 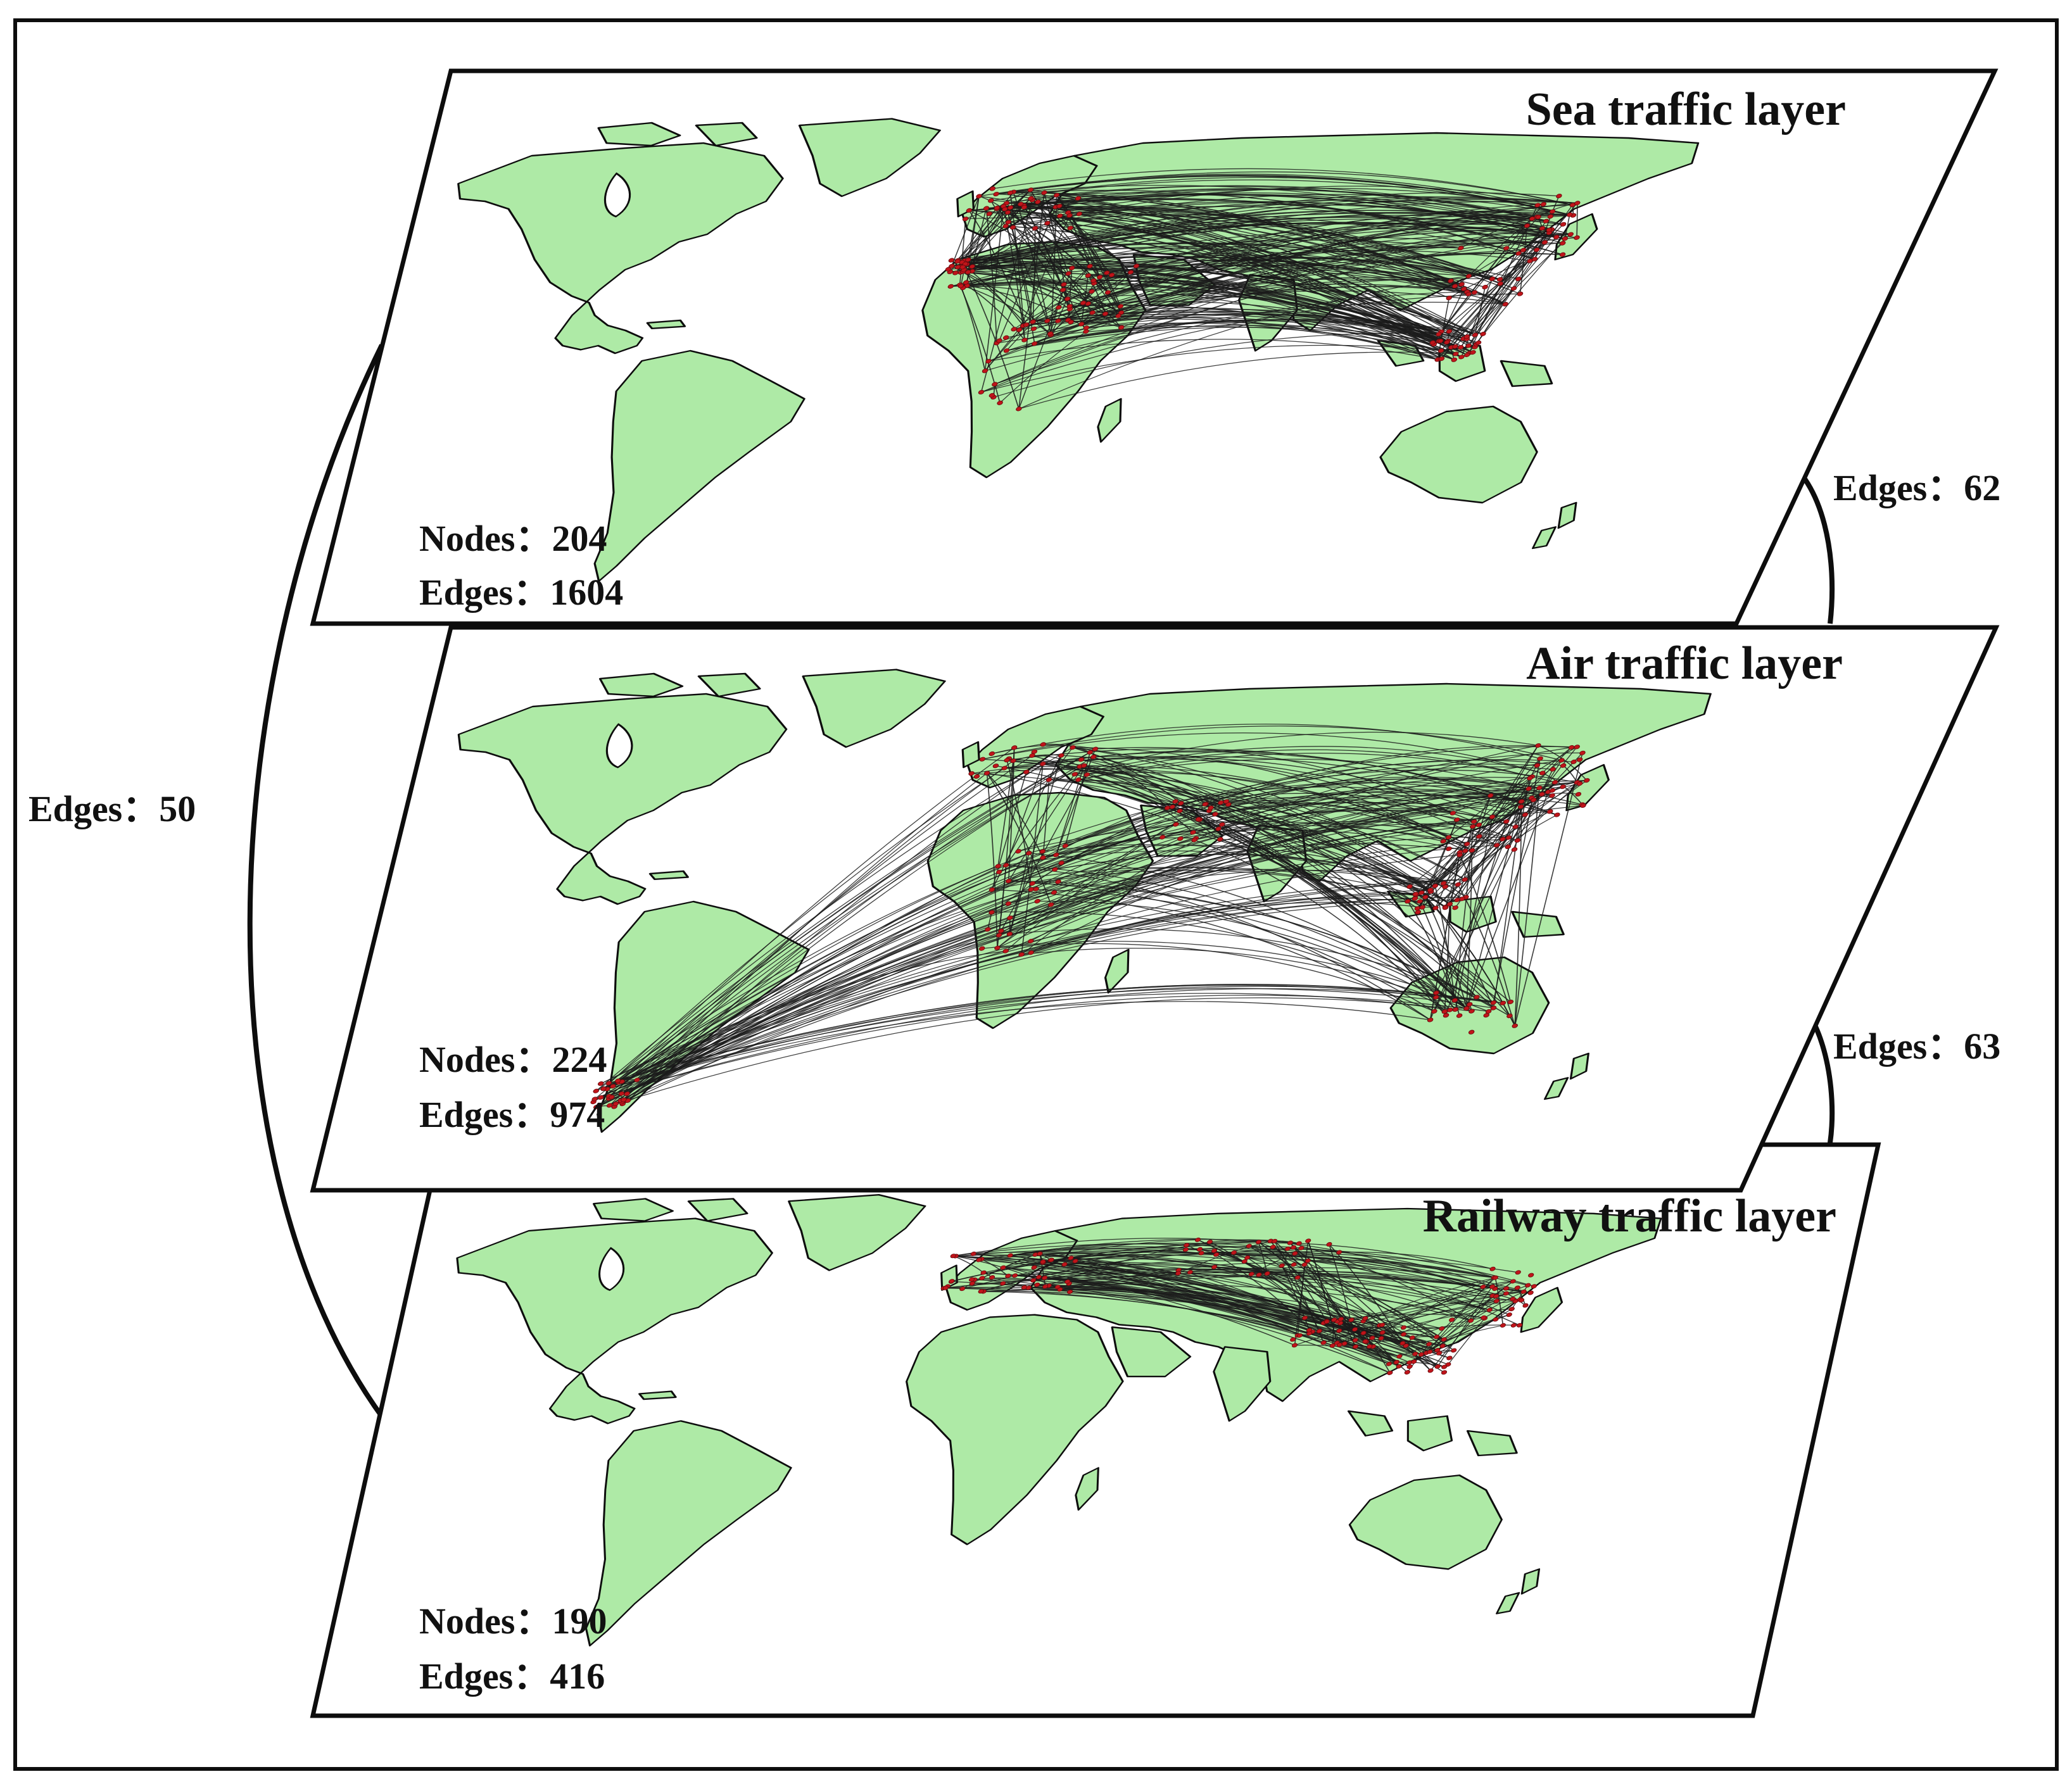 I want to click on railway-nodes, so click(x=1238, y=1306).